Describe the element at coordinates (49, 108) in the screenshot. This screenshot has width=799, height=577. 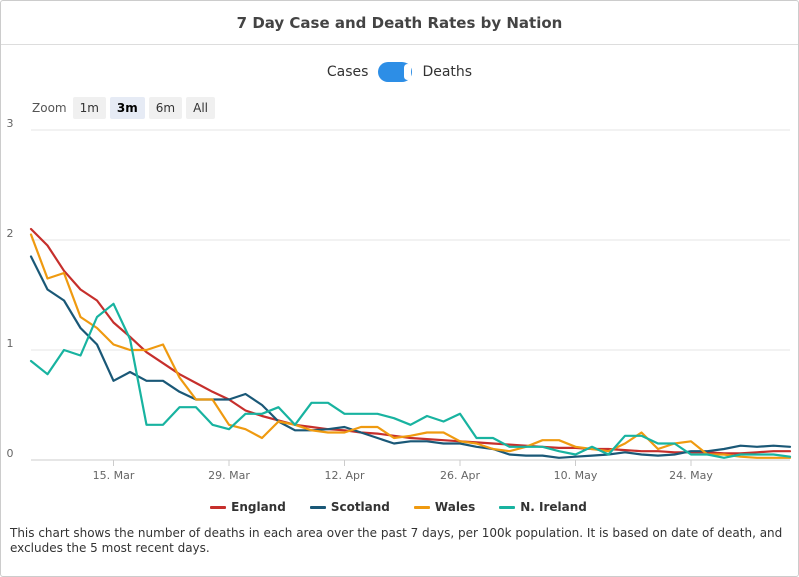
I see `zoom-label: Zoom` at that location.